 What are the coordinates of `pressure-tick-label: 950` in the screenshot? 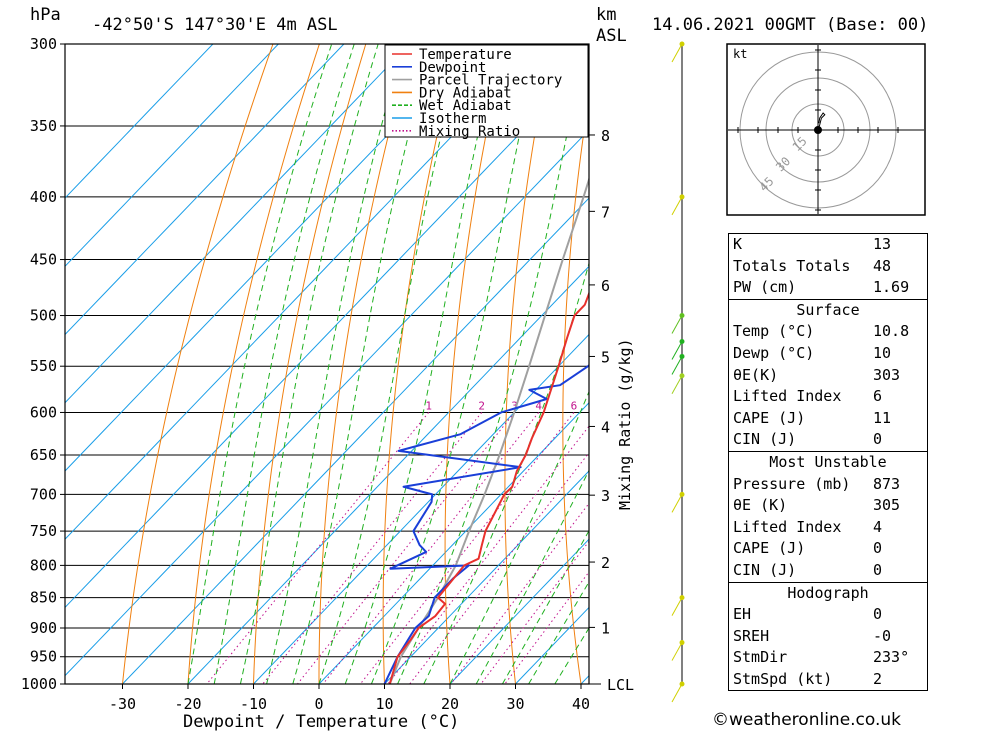 It's located at (43, 657).